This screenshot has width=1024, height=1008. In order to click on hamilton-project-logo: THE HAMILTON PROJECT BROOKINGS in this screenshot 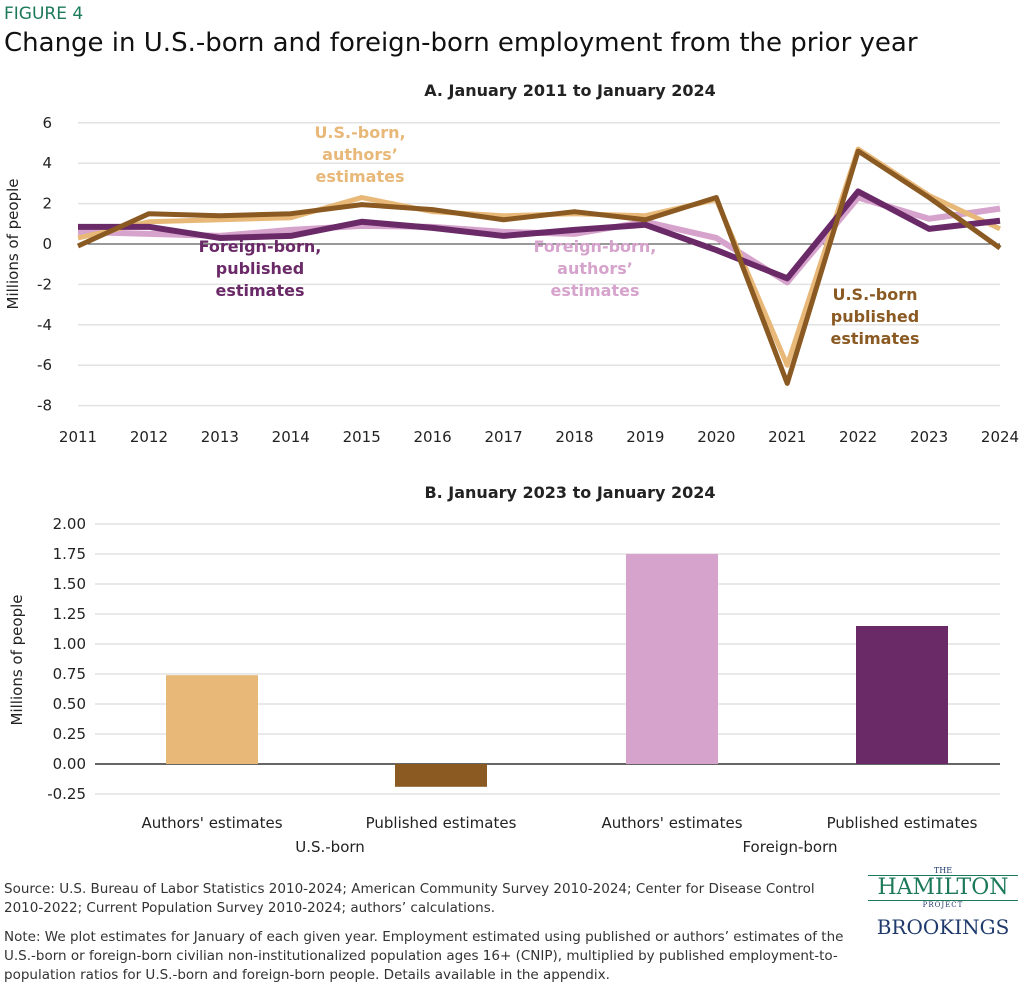, I will do `click(943, 902)`.